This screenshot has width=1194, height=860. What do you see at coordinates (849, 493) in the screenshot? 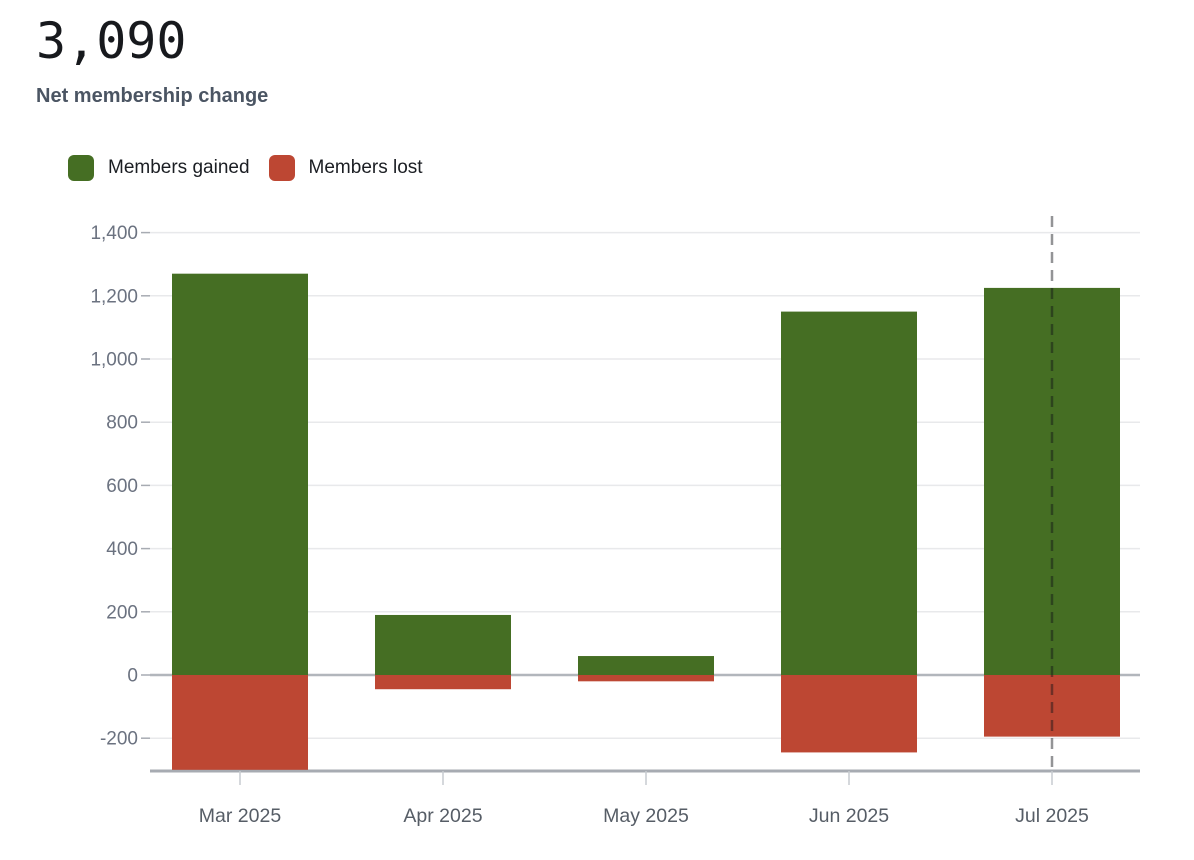
I see `bar-gained-jun-2025` at bounding box center [849, 493].